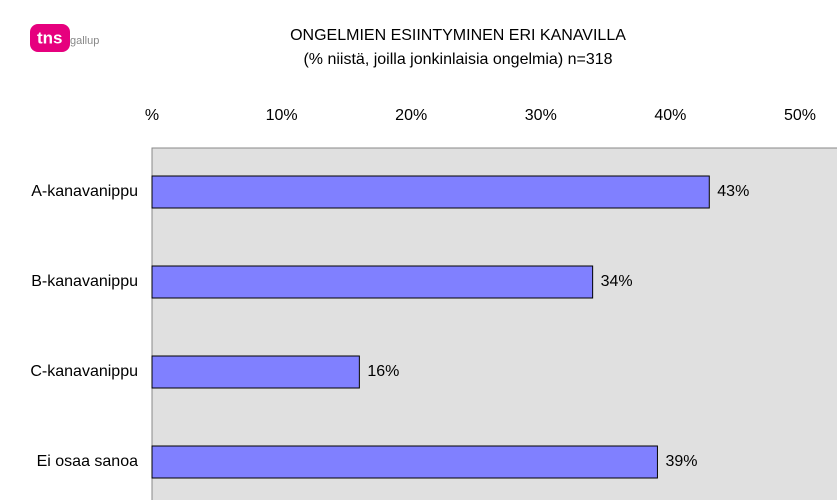 This screenshot has width=837, height=500. Describe the element at coordinates (84, 41) in the screenshot. I see `logo-sub: gallup` at that location.